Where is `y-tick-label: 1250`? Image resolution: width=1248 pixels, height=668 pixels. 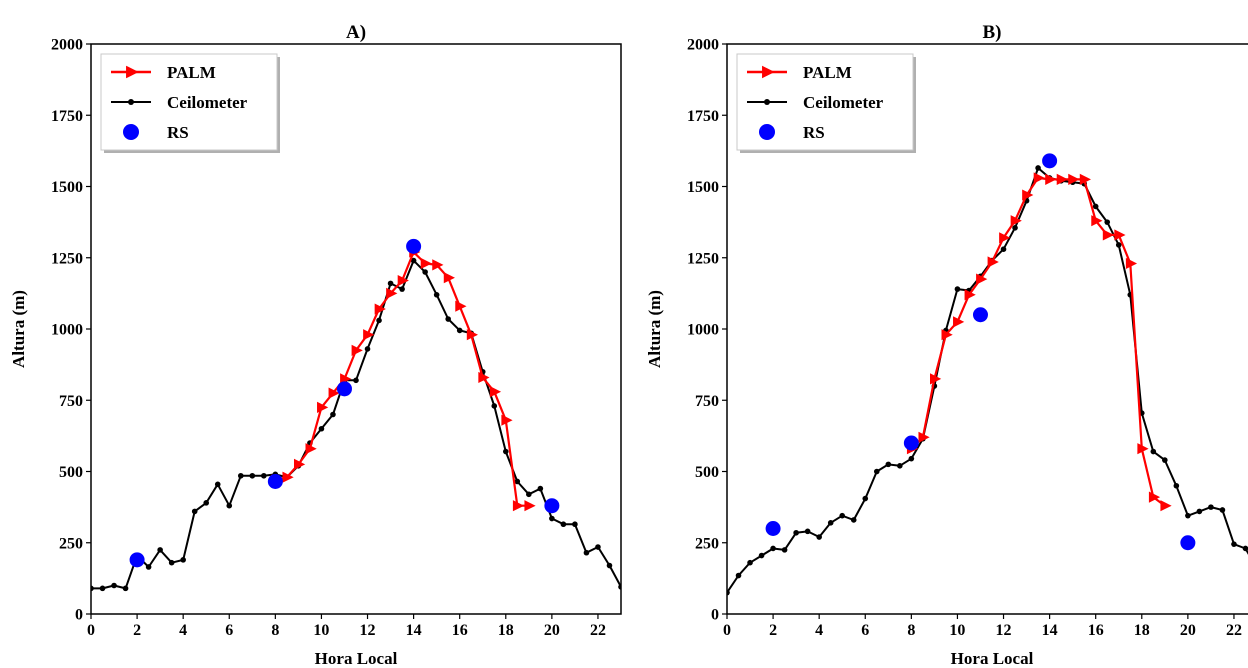
y-tick-label: 1250 is located at coordinates (703, 258).